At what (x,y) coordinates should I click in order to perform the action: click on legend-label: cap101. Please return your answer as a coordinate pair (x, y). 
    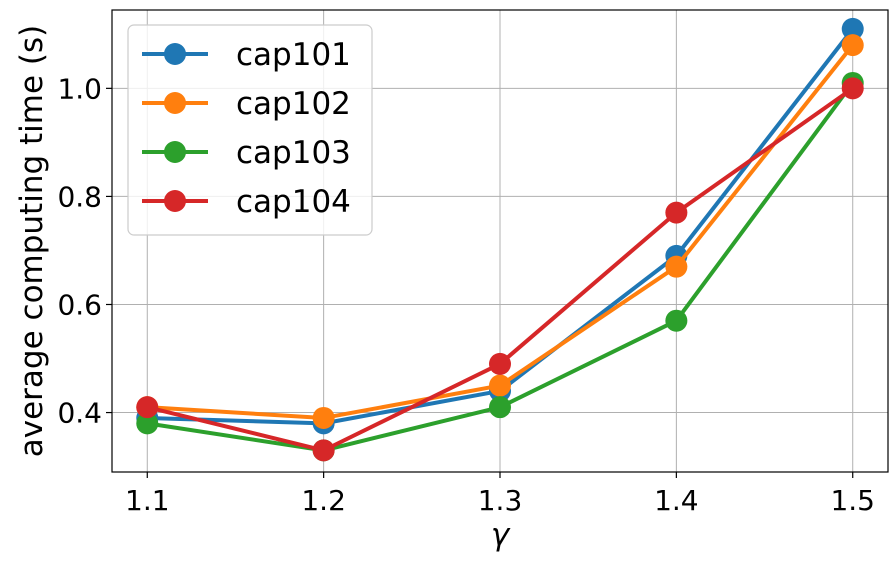
    Looking at the image, I should click on (293, 55).